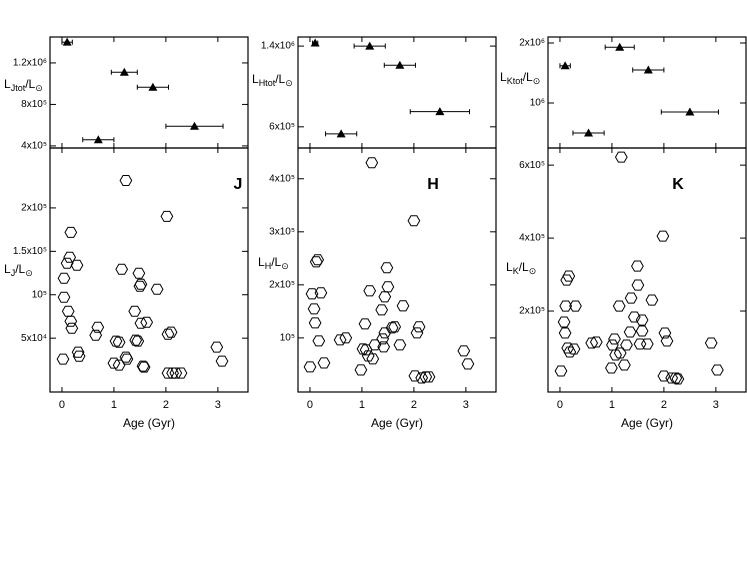  Describe the element at coordinates (520, 78) in the screenshot. I see `y-axis-label: LKtot/L⊙` at that location.